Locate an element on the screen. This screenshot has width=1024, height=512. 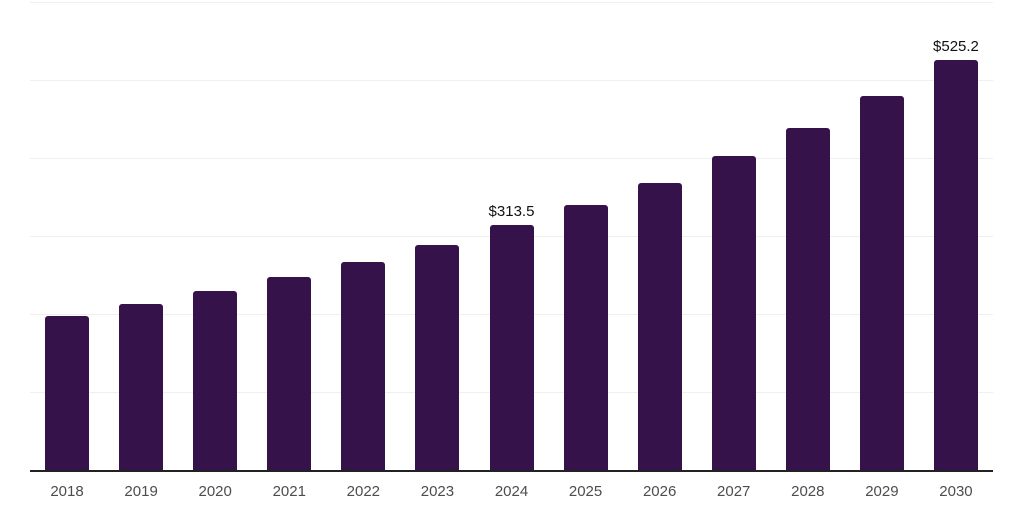
bar-2026 is located at coordinates (659, 326).